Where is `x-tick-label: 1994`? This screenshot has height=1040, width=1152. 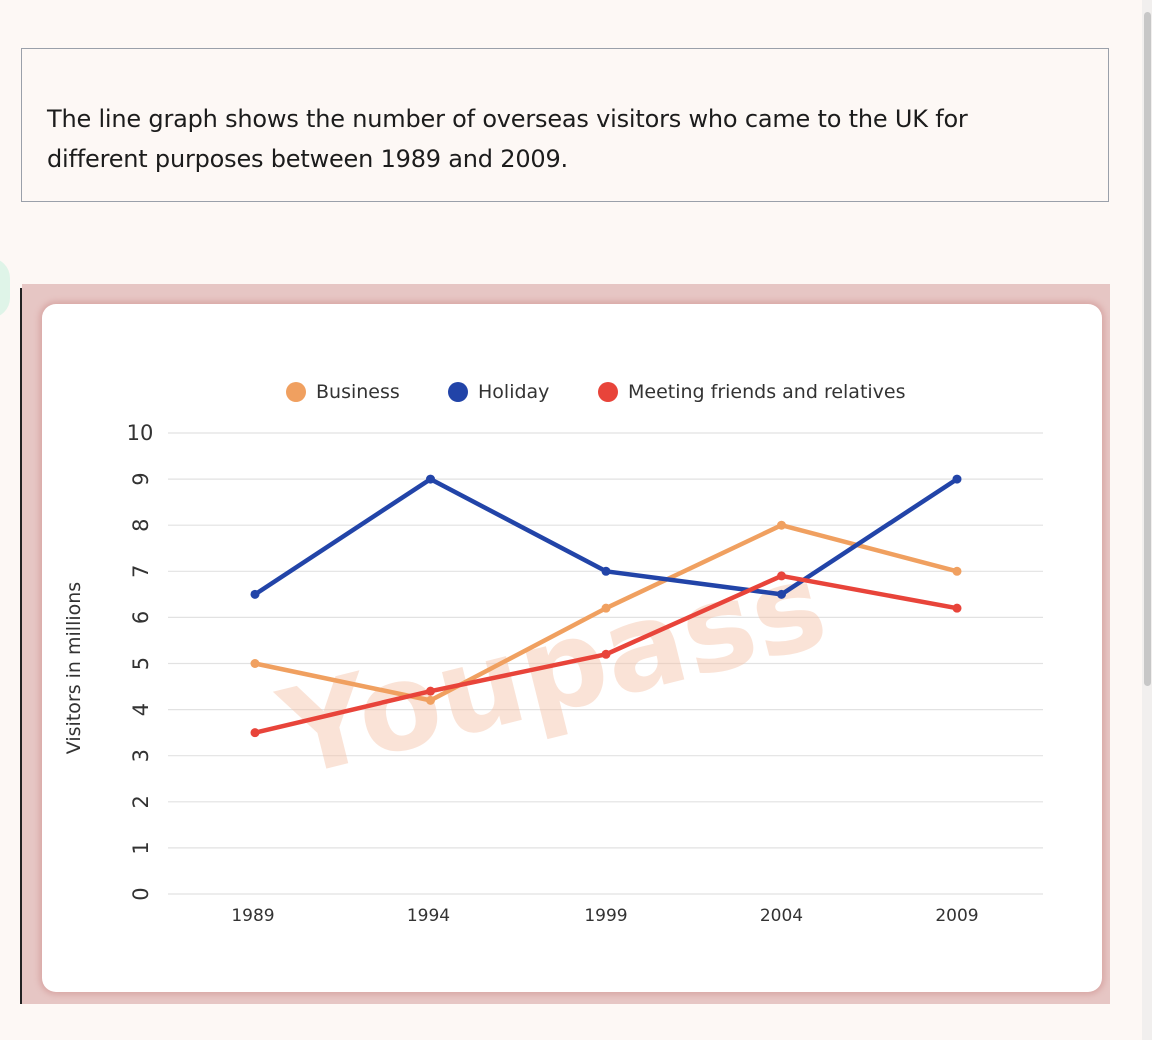 x-tick-label: 1994 is located at coordinates (428, 916).